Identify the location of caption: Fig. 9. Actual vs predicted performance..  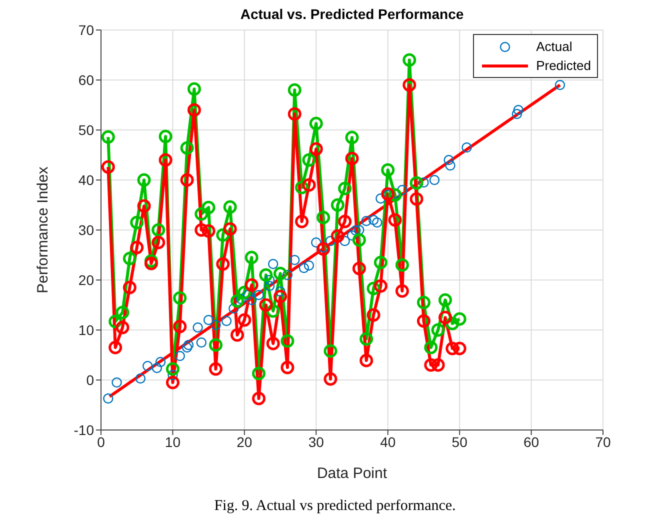
(335, 506).